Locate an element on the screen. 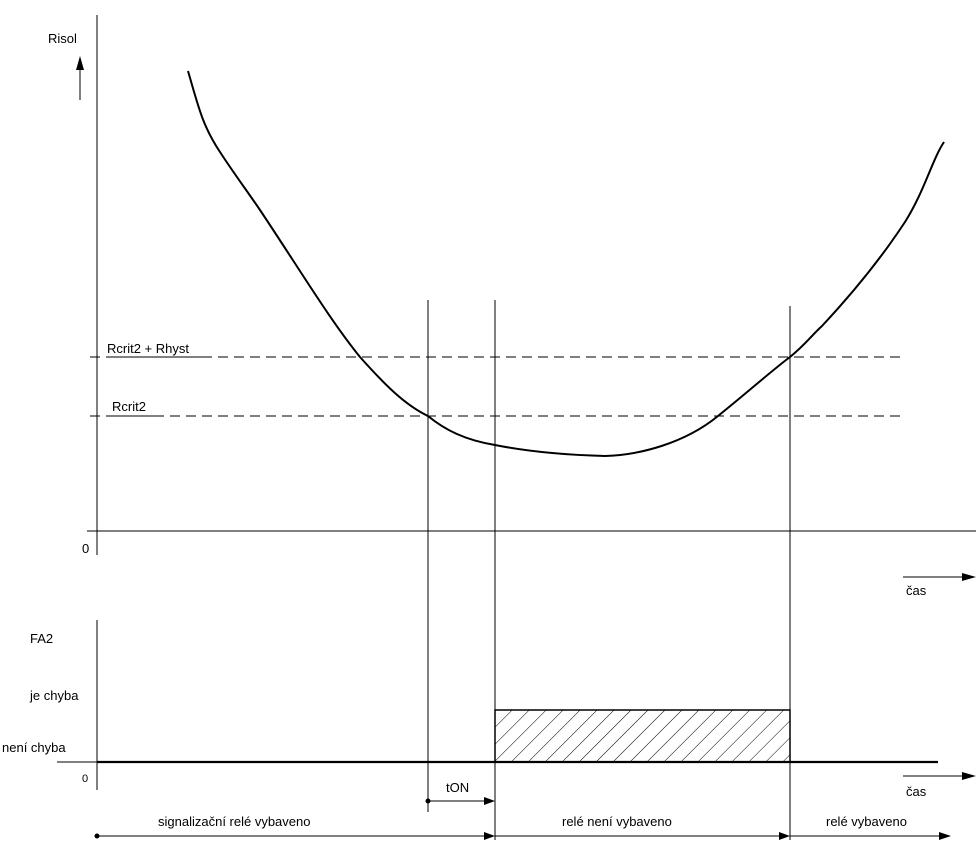 The height and width of the screenshot is (842, 976). state-low-label: není chyba is located at coordinates (34, 747).